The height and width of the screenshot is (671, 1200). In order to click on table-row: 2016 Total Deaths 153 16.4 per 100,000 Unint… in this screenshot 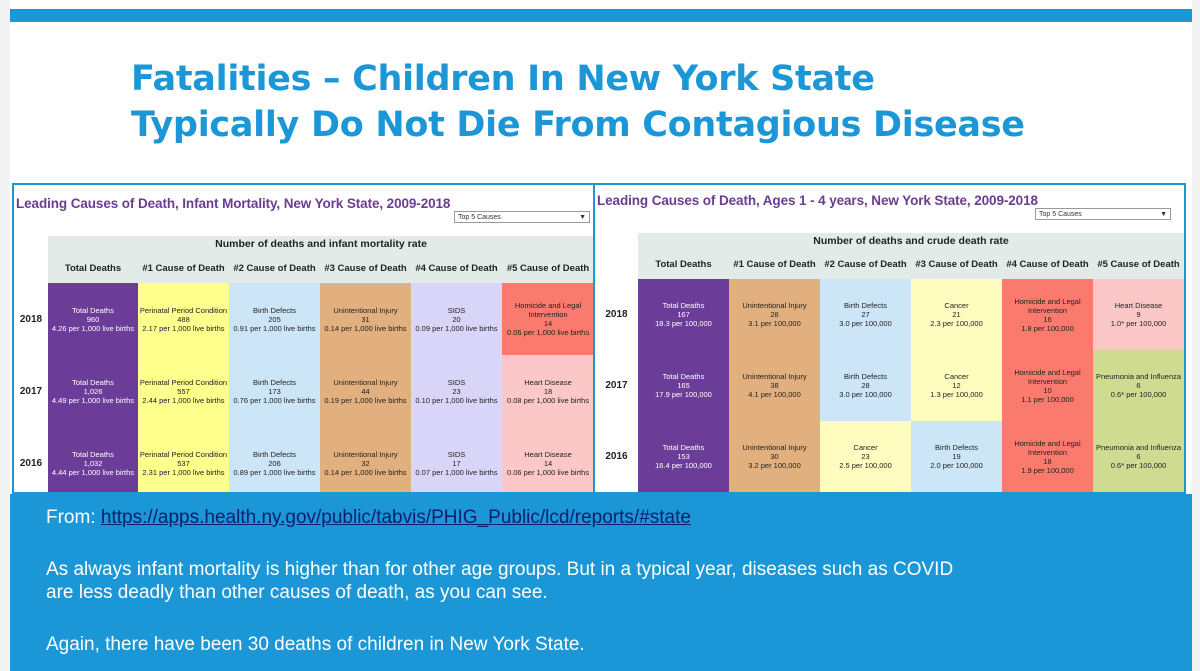, I will do `click(889, 456)`.